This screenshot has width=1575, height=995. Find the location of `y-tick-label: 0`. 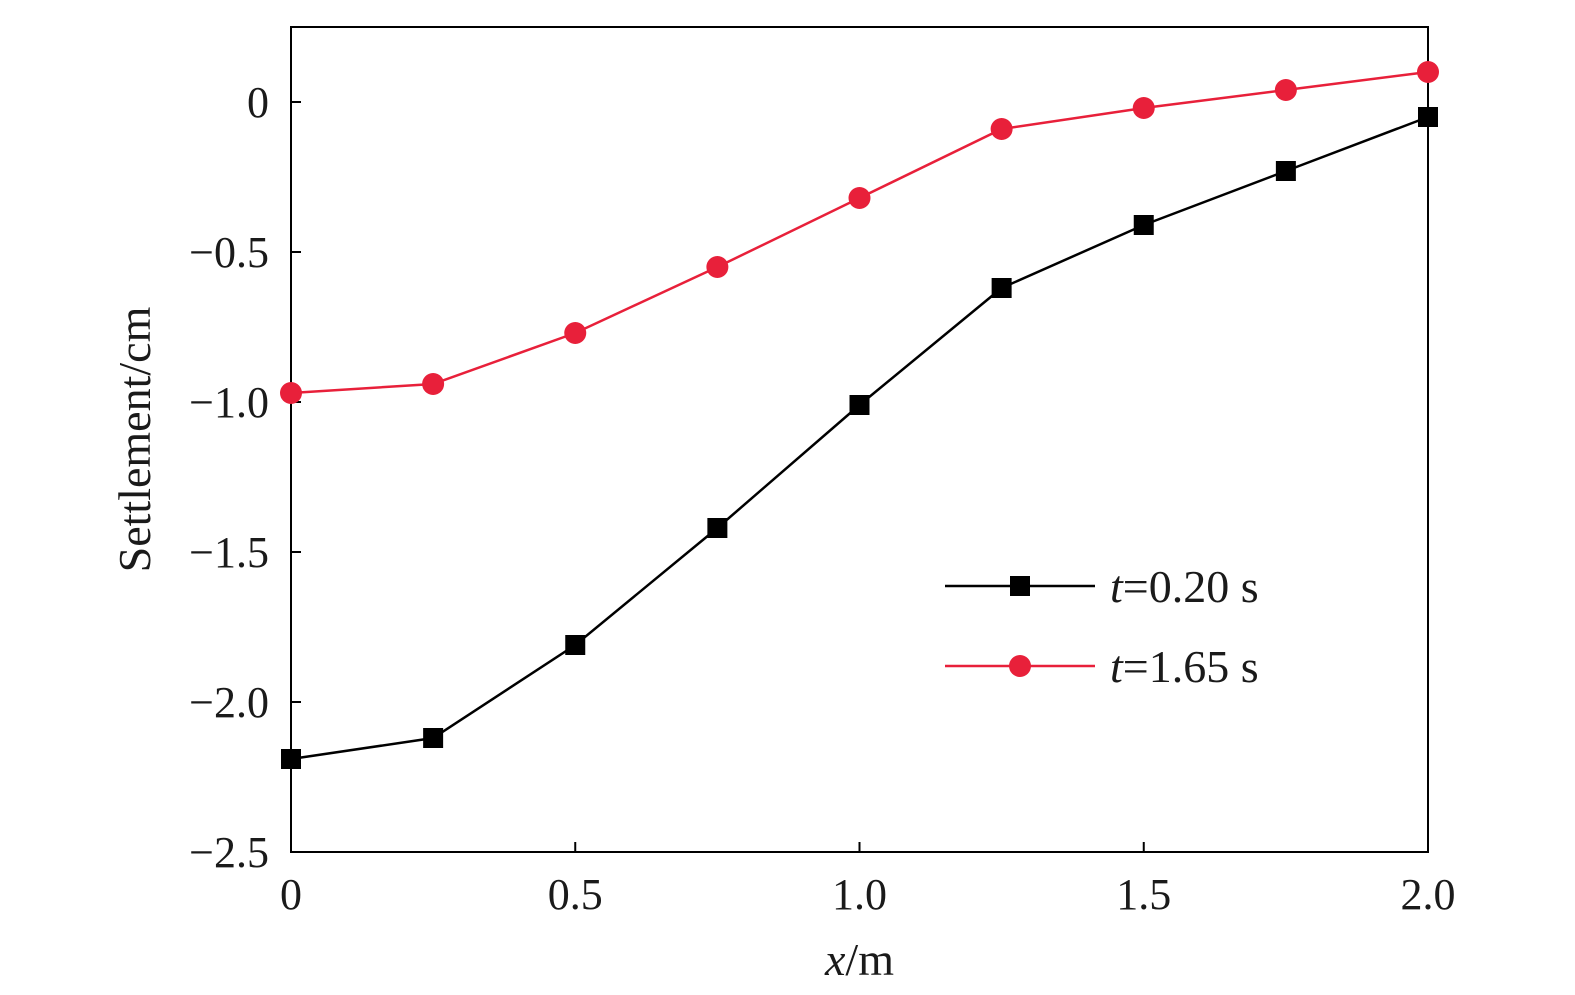

y-tick-label: 0 is located at coordinates (258, 102).